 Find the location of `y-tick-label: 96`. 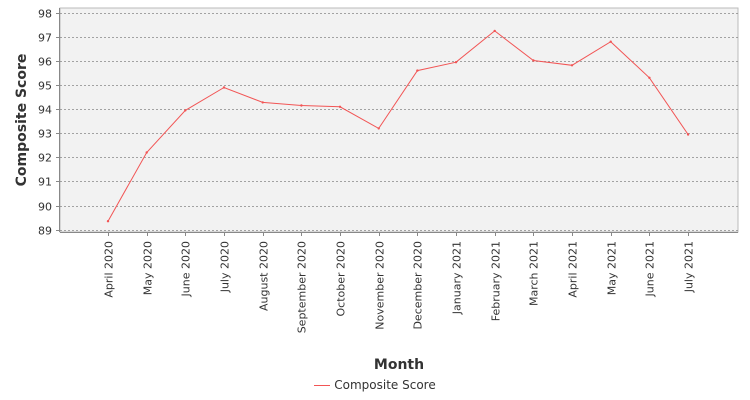

y-tick-label: 96 is located at coordinates (45, 62).